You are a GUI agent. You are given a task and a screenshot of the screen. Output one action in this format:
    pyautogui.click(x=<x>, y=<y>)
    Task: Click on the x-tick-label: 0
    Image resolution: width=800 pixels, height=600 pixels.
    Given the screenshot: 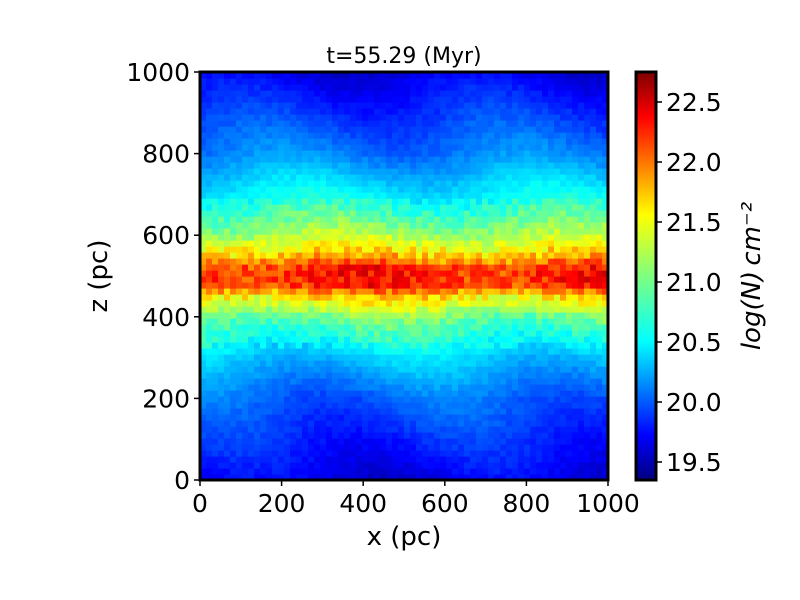 What is the action you would take?
    pyautogui.click(x=200, y=503)
    